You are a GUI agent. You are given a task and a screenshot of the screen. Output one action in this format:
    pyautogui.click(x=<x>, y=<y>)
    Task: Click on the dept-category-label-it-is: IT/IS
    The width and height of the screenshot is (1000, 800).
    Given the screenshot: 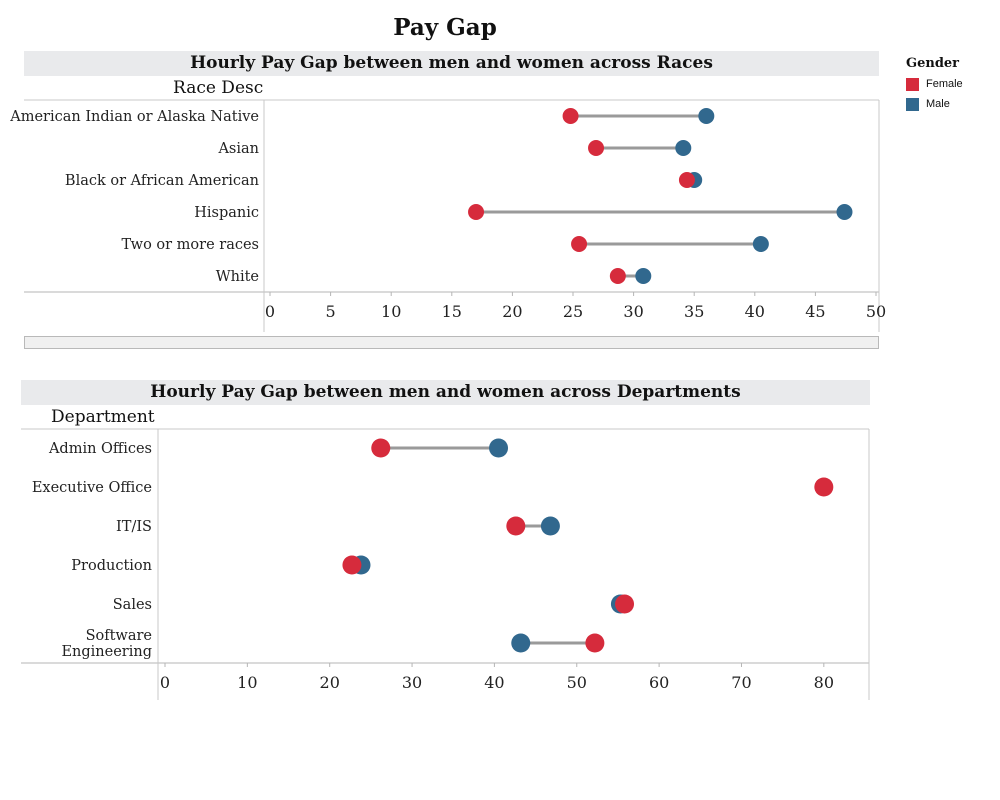 What is the action you would take?
    pyautogui.click(x=134, y=527)
    